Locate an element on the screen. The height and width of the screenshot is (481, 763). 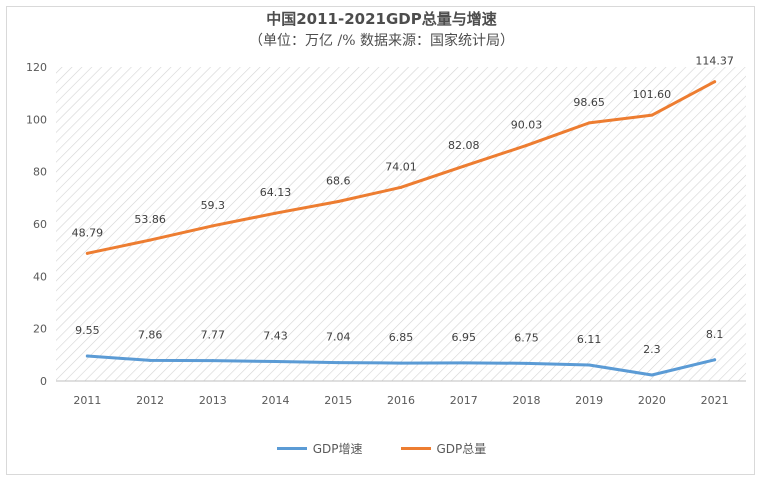
legend-label: GDP增速 is located at coordinates (337, 449).